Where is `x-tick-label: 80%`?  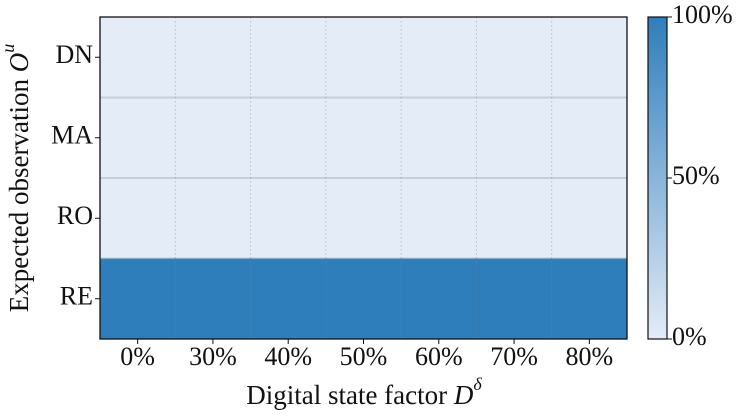 x-tick-label: 80% is located at coordinates (590, 356).